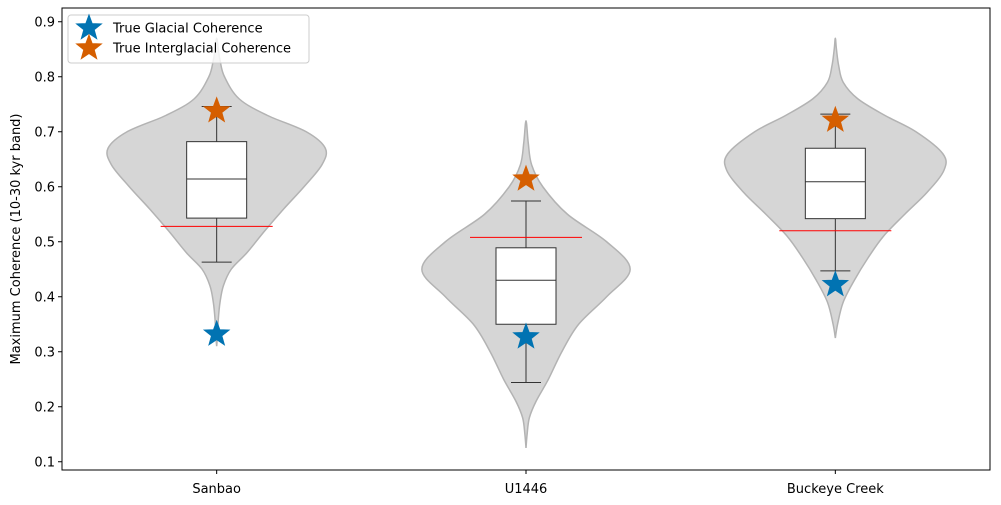 The height and width of the screenshot is (505, 1001). Describe the element at coordinates (16, 238) in the screenshot. I see `y-axis-label: Maximum Coherence (10-30 kyr band)` at that location.